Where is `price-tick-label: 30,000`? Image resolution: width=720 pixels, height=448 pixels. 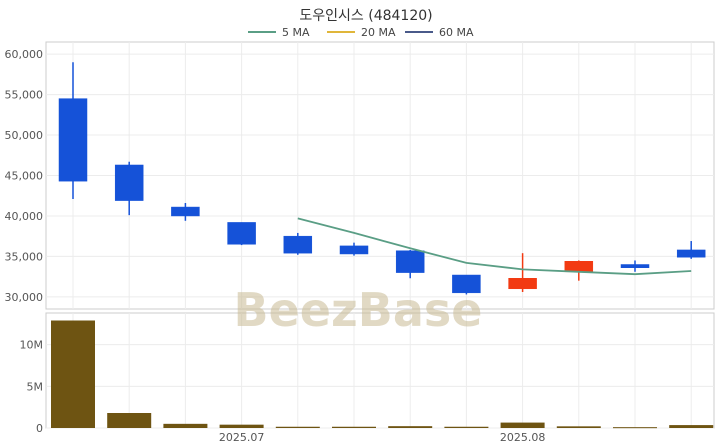
price-tick-label: 30,000 is located at coordinates (24, 297).